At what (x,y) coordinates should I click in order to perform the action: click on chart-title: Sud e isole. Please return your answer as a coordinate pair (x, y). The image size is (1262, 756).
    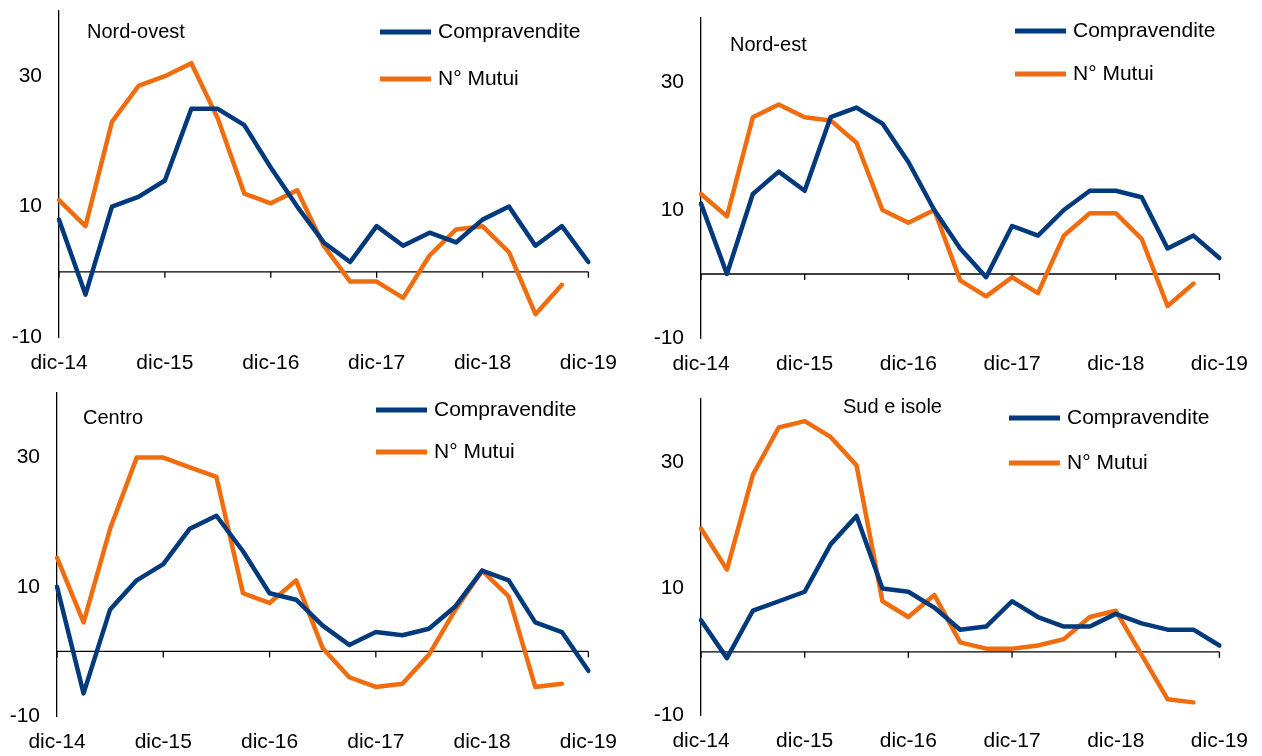
    Looking at the image, I should click on (892, 405).